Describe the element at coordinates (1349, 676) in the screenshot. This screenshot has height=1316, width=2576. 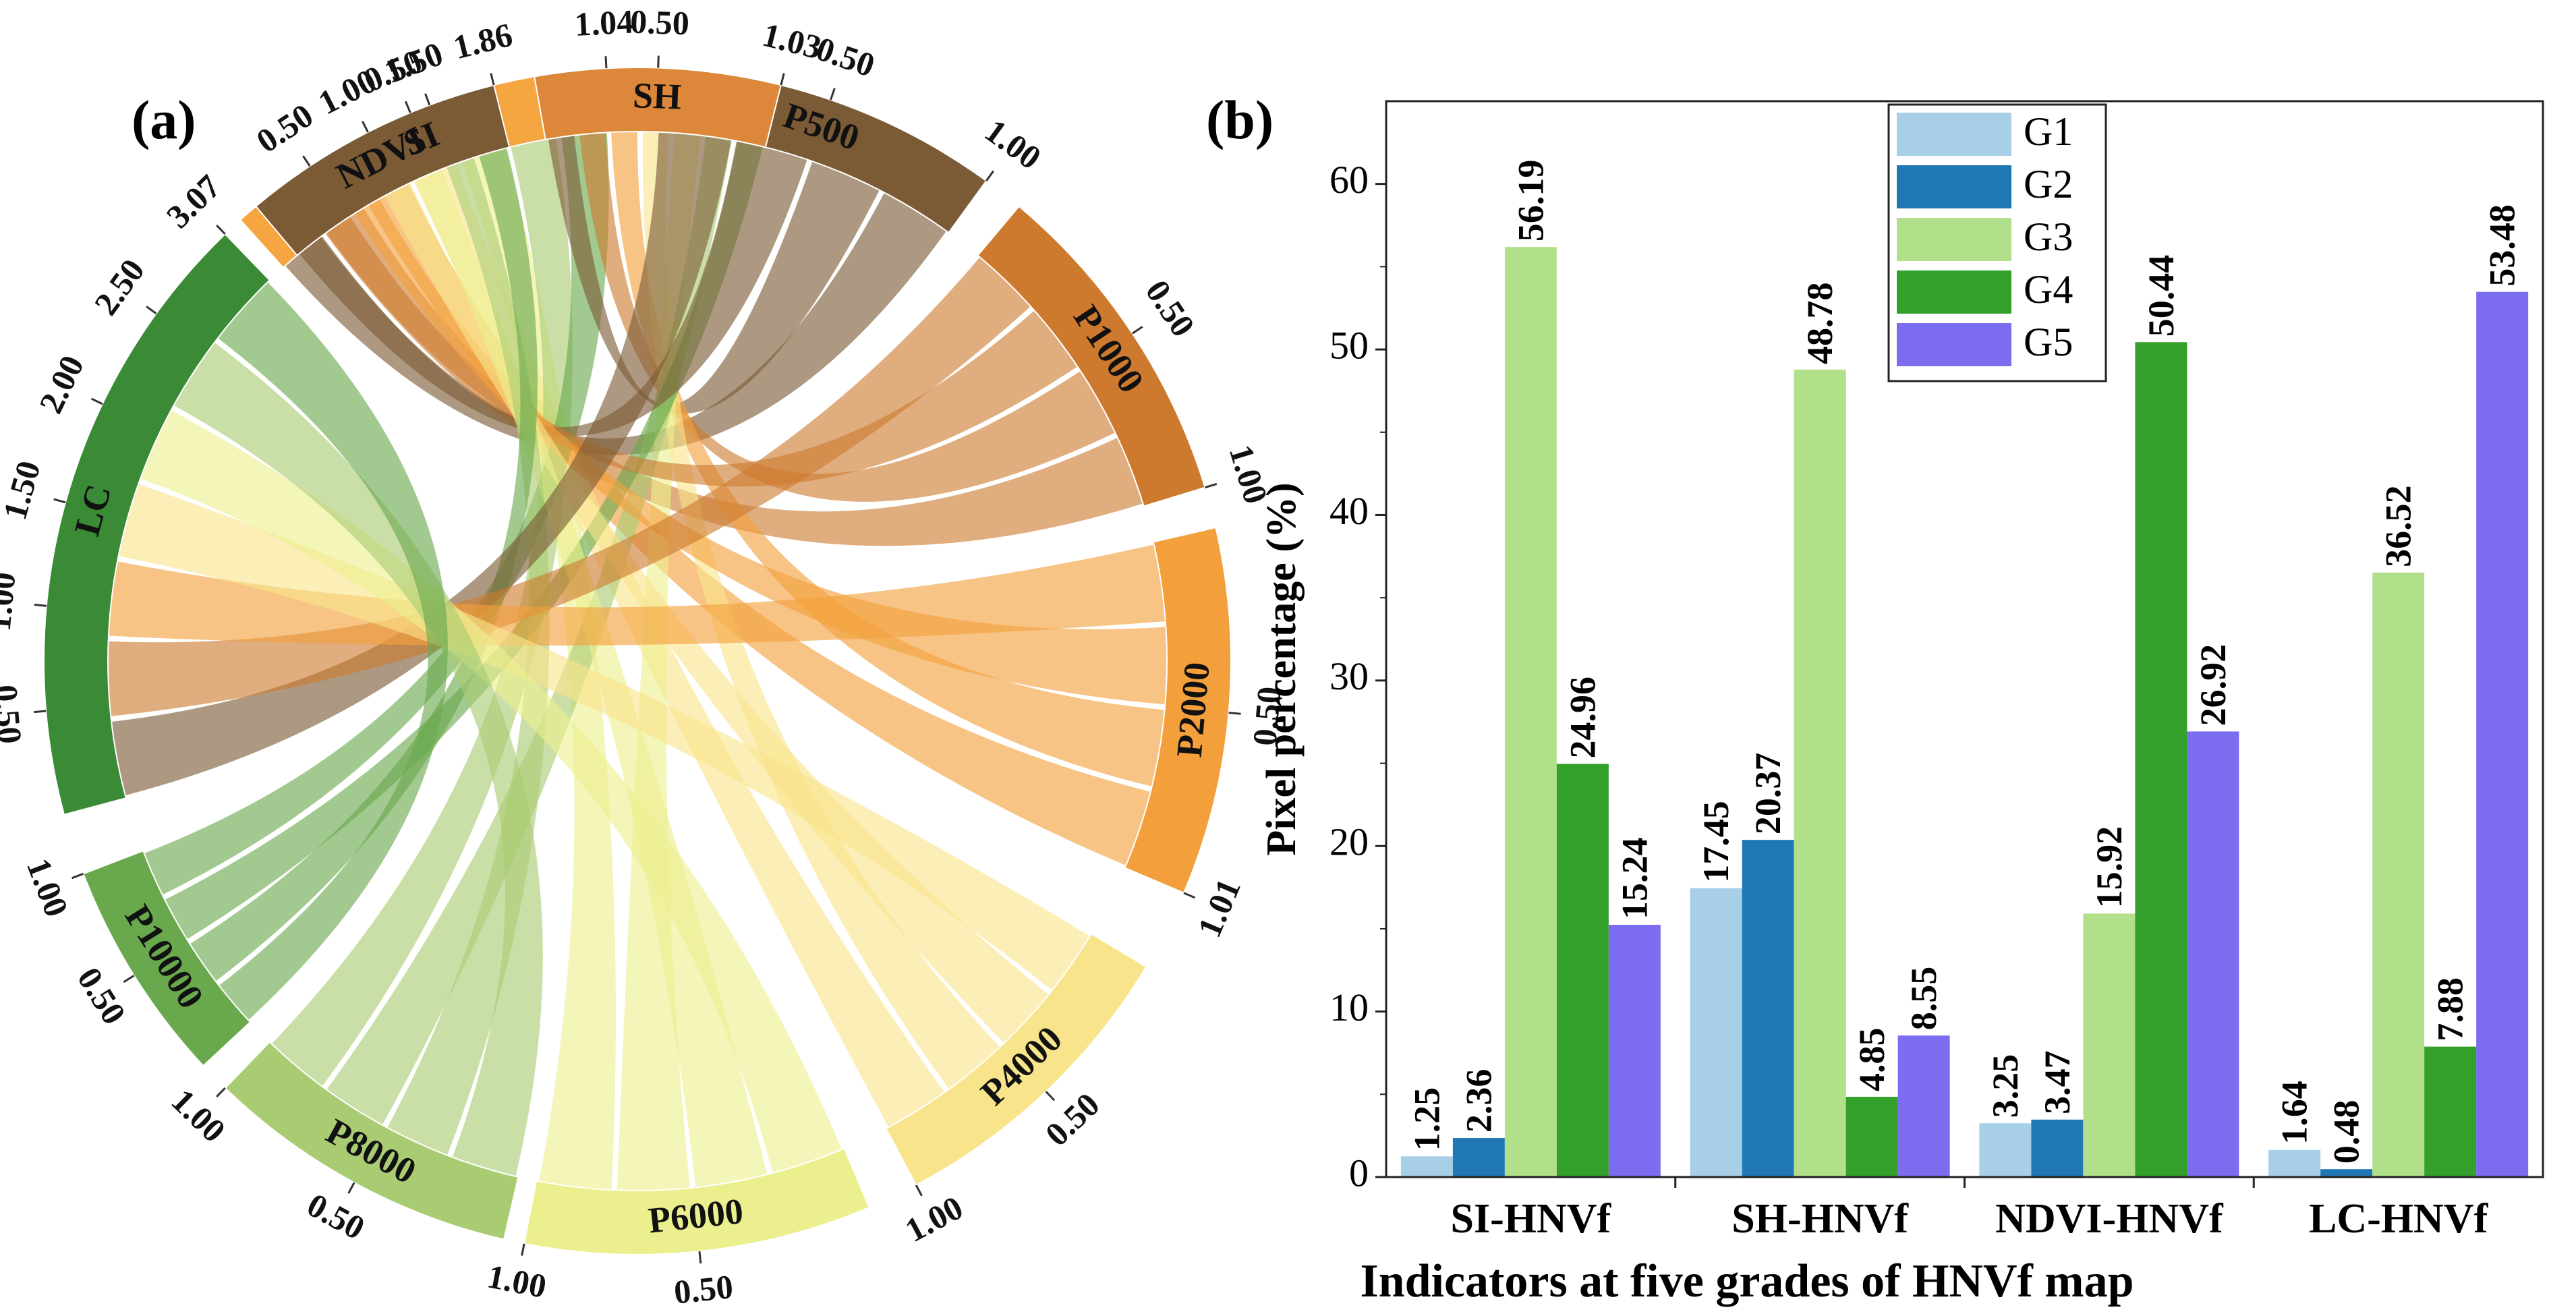
I see `y-tick-label: 30` at that location.